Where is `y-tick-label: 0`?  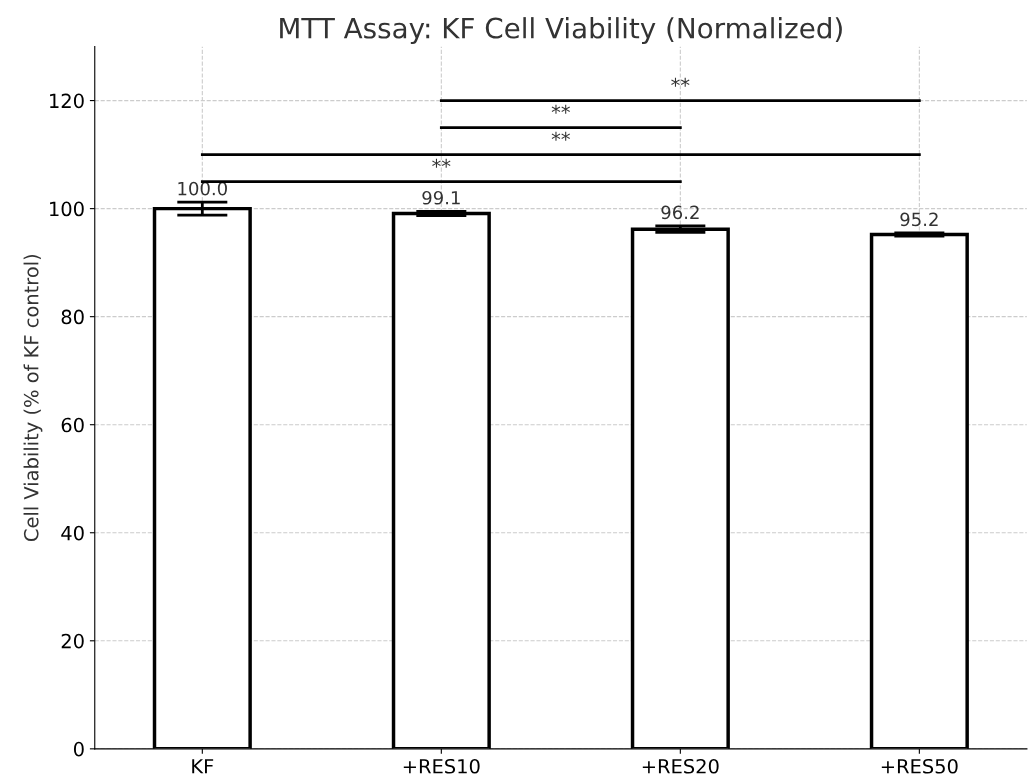 y-tick-label: 0 is located at coordinates (78, 749).